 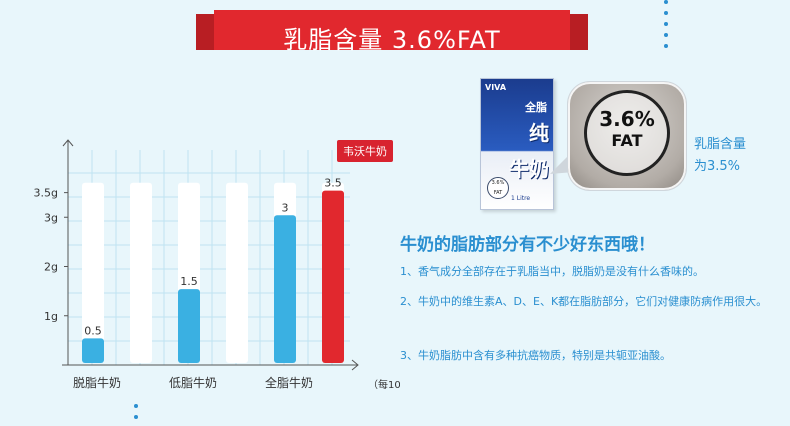 I want to click on fat-circle: 3.6% FAT, so click(x=627, y=133).